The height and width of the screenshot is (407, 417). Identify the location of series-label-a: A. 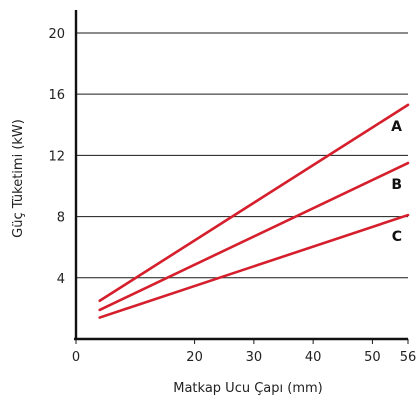
(396, 127).